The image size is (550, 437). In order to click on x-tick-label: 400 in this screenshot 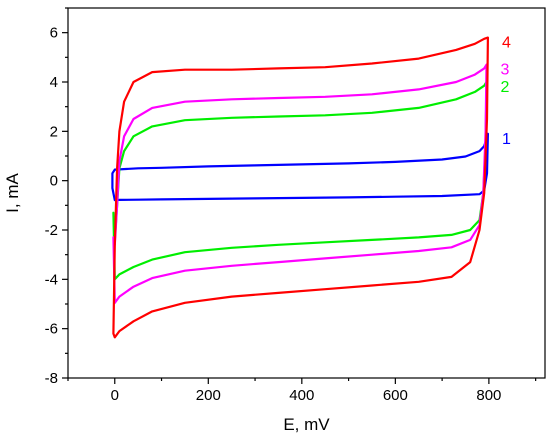, I will do `click(301, 395)`.